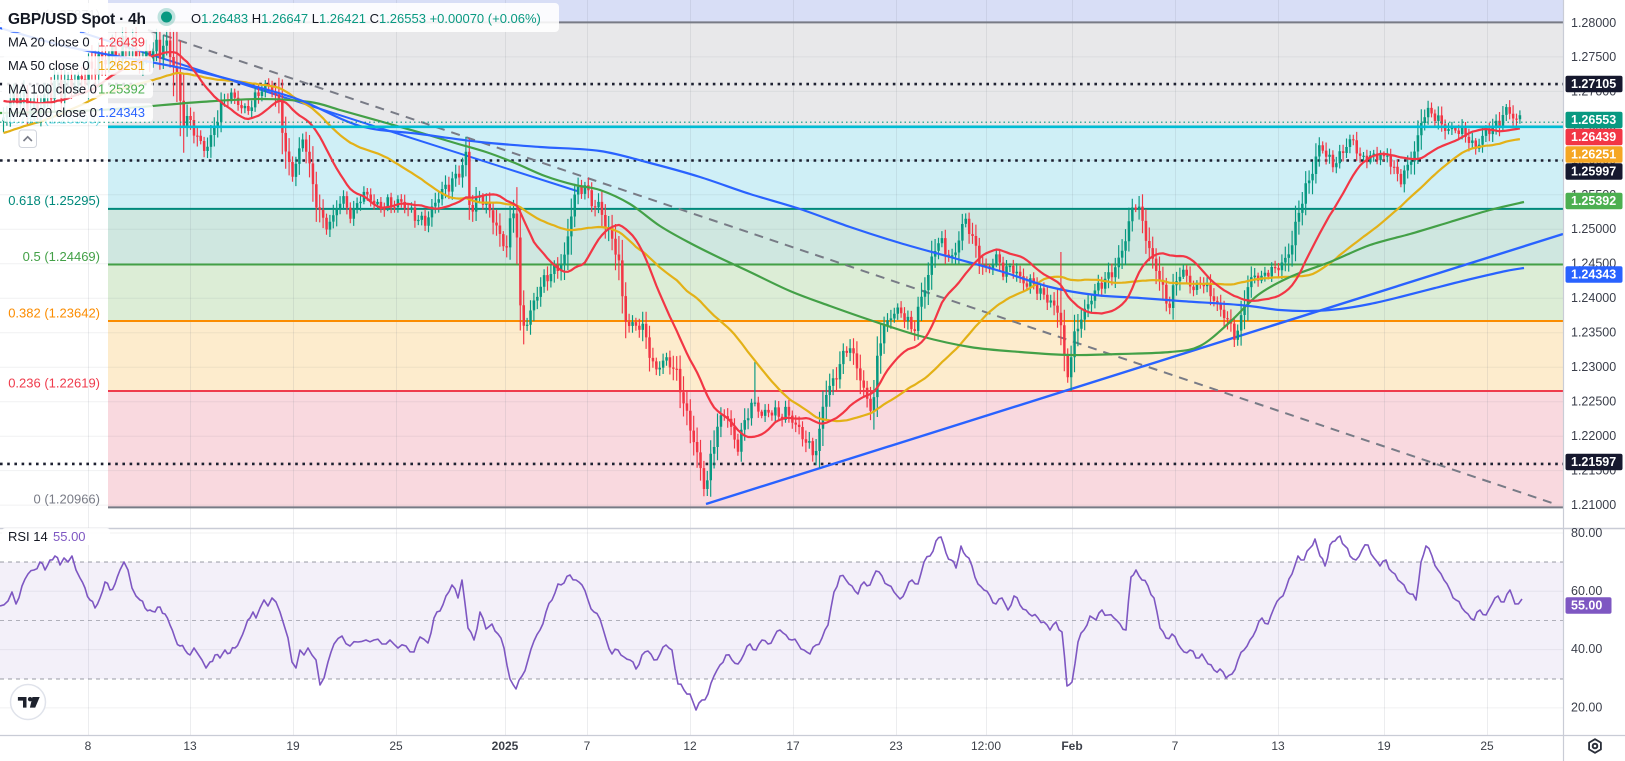 The image size is (1625, 761). I want to click on svg-text: 8, so click(88, 746).